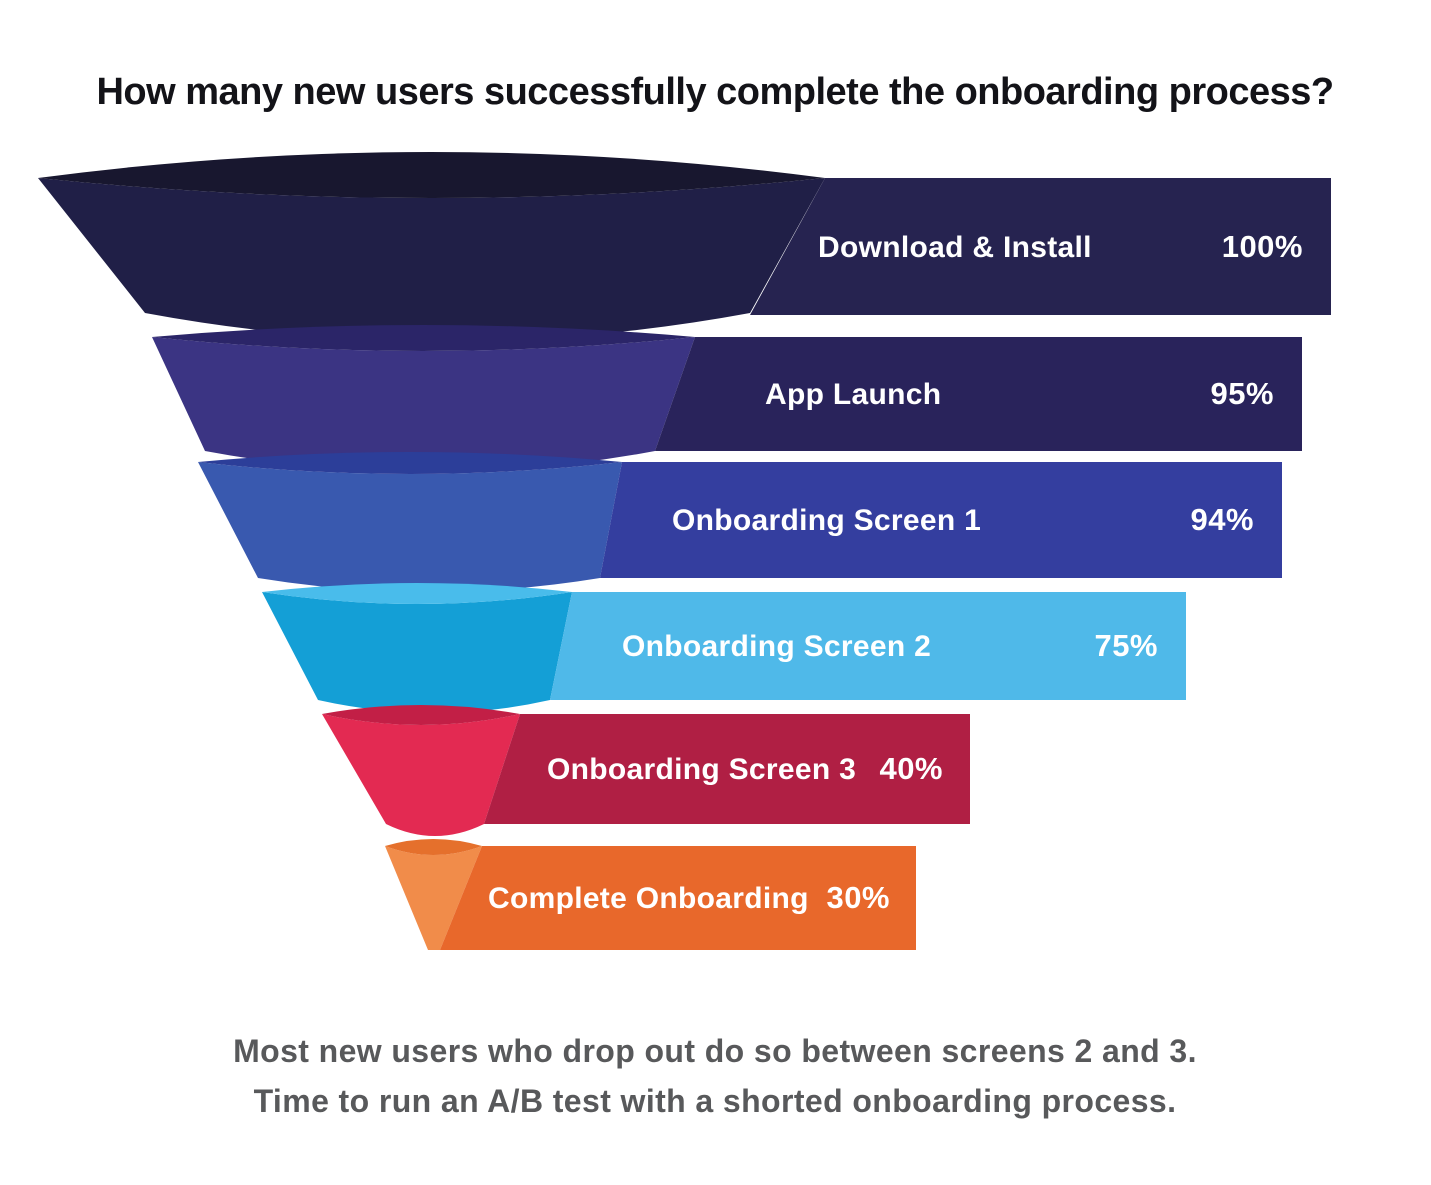 The height and width of the screenshot is (1185, 1431). What do you see at coordinates (648, 898) in the screenshot?
I see `stage-label: Complete Onboarding` at bounding box center [648, 898].